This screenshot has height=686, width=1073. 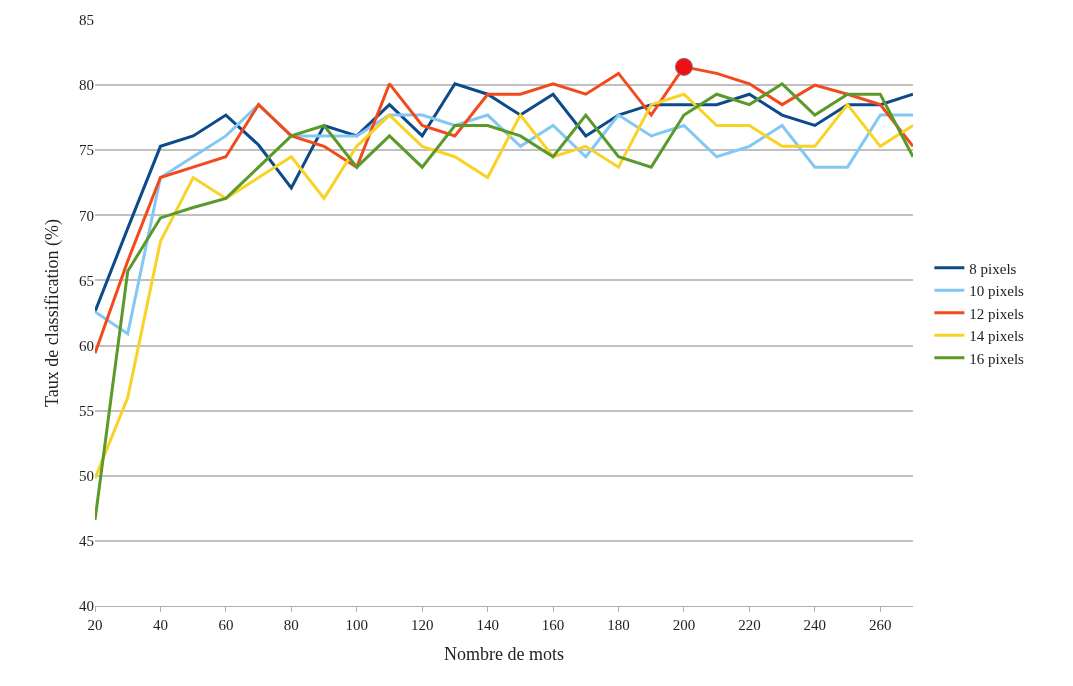 What do you see at coordinates (993, 268) in the screenshot?
I see `legend-label: 8 pixels` at bounding box center [993, 268].